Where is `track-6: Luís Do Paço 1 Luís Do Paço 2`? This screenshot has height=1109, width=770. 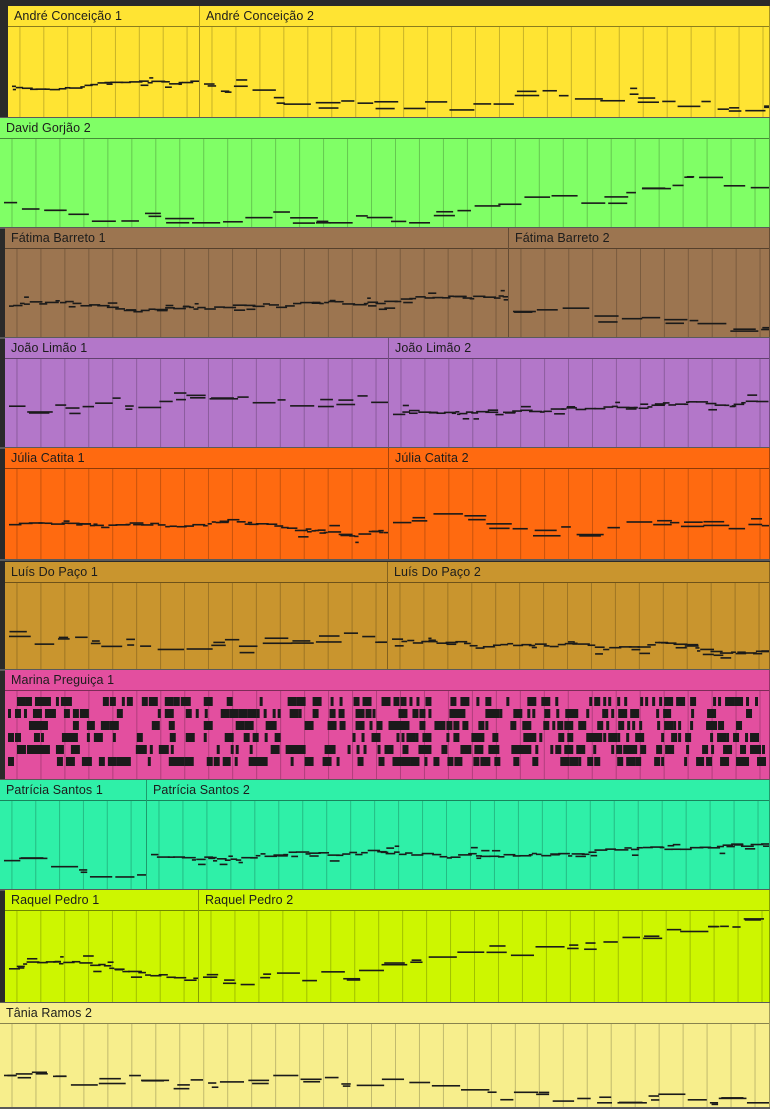 track-6: Luís Do Paço 1 Luís Do Paço 2 is located at coordinates (385, 616).